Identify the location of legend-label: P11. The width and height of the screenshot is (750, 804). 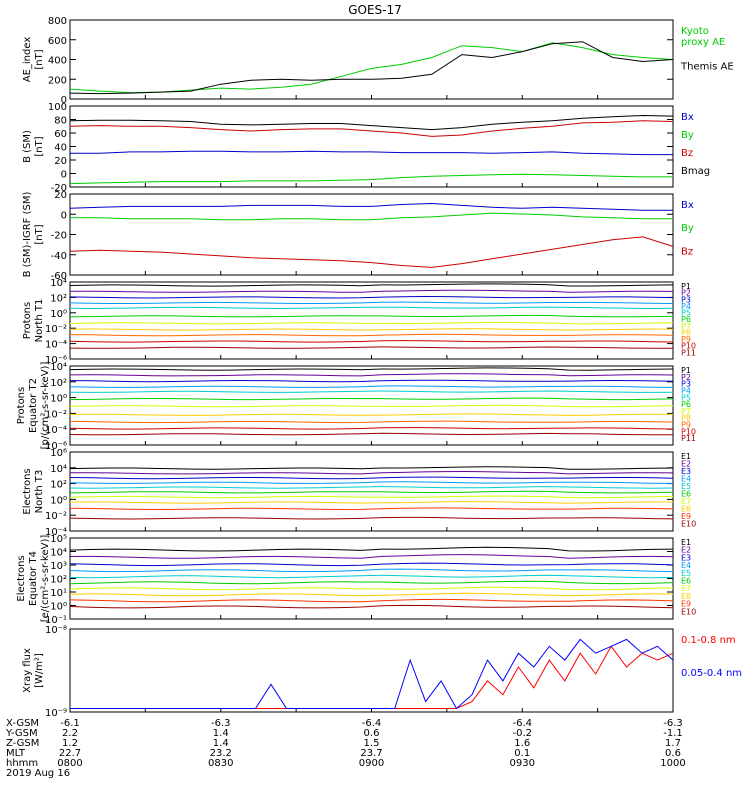
(688, 352).